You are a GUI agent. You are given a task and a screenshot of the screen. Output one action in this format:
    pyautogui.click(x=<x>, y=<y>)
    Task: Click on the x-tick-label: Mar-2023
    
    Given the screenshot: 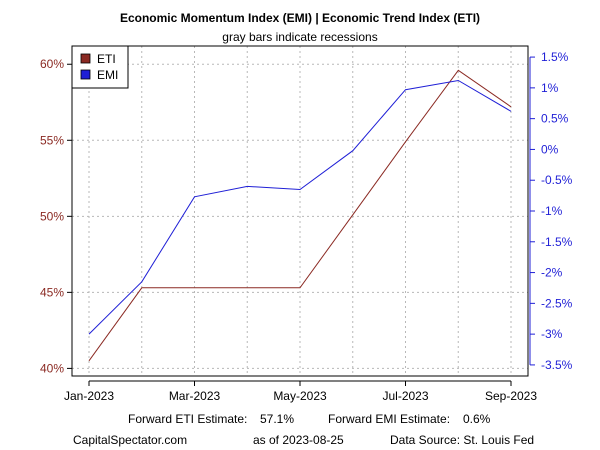 What is the action you would take?
    pyautogui.click(x=195, y=396)
    